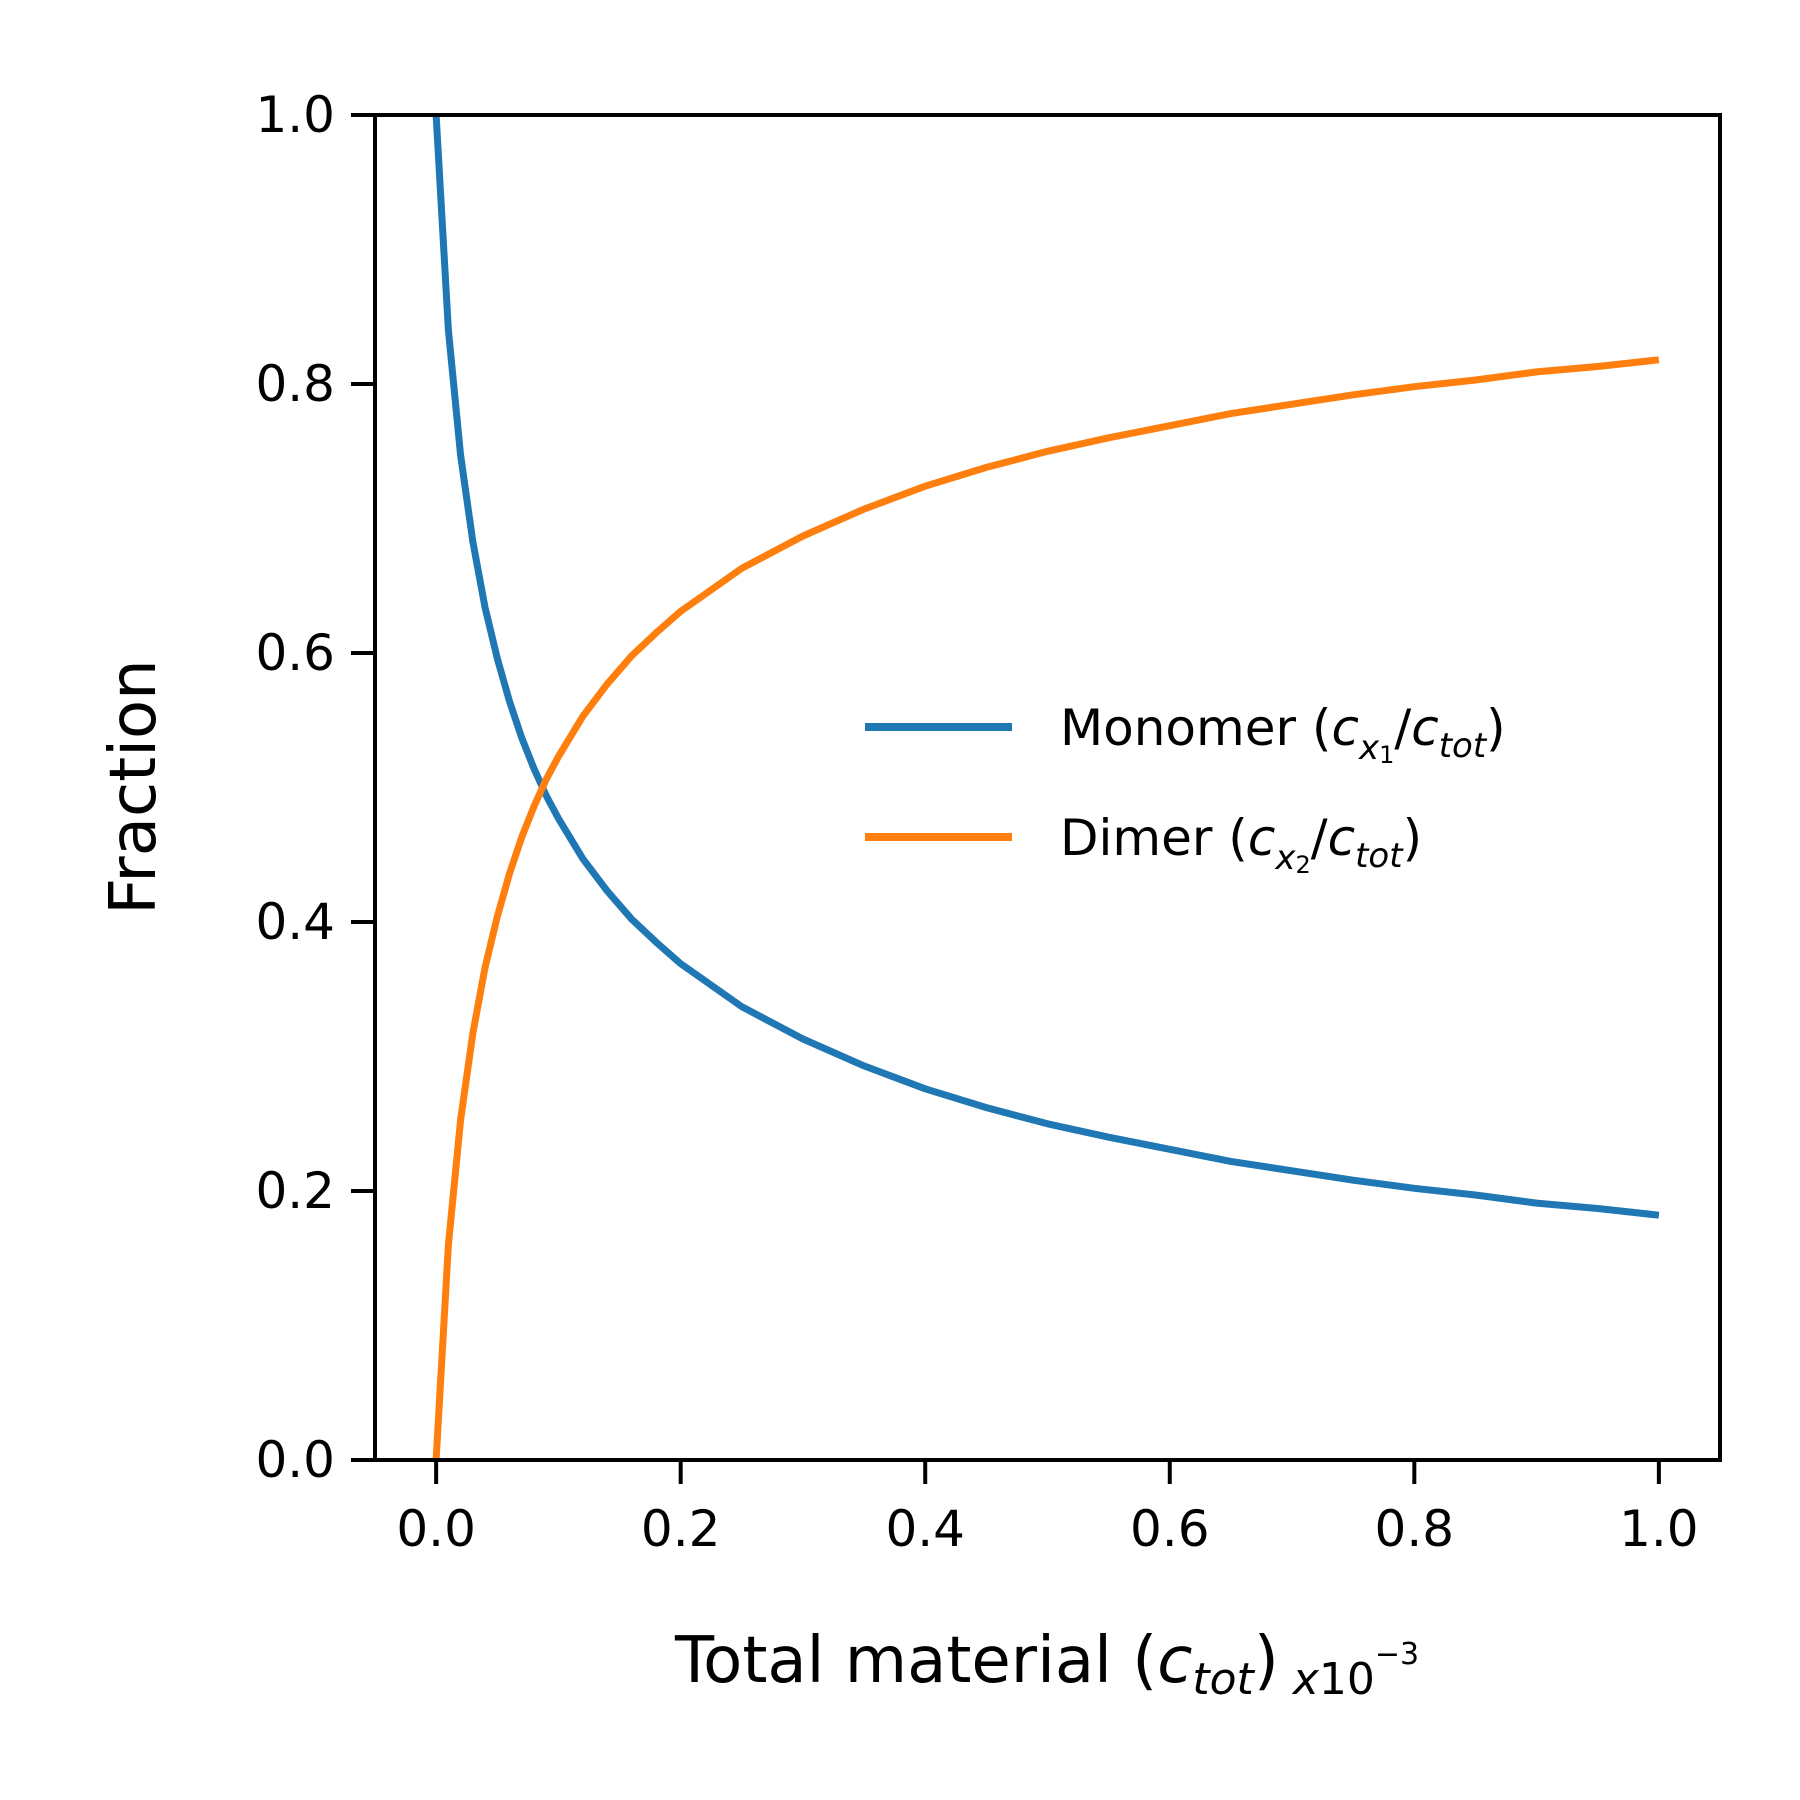 The height and width of the screenshot is (1800, 1800). Describe the element at coordinates (1241, 844) in the screenshot. I see `legend-label-dimer: Dimer (cx2/ctot)` at that location.